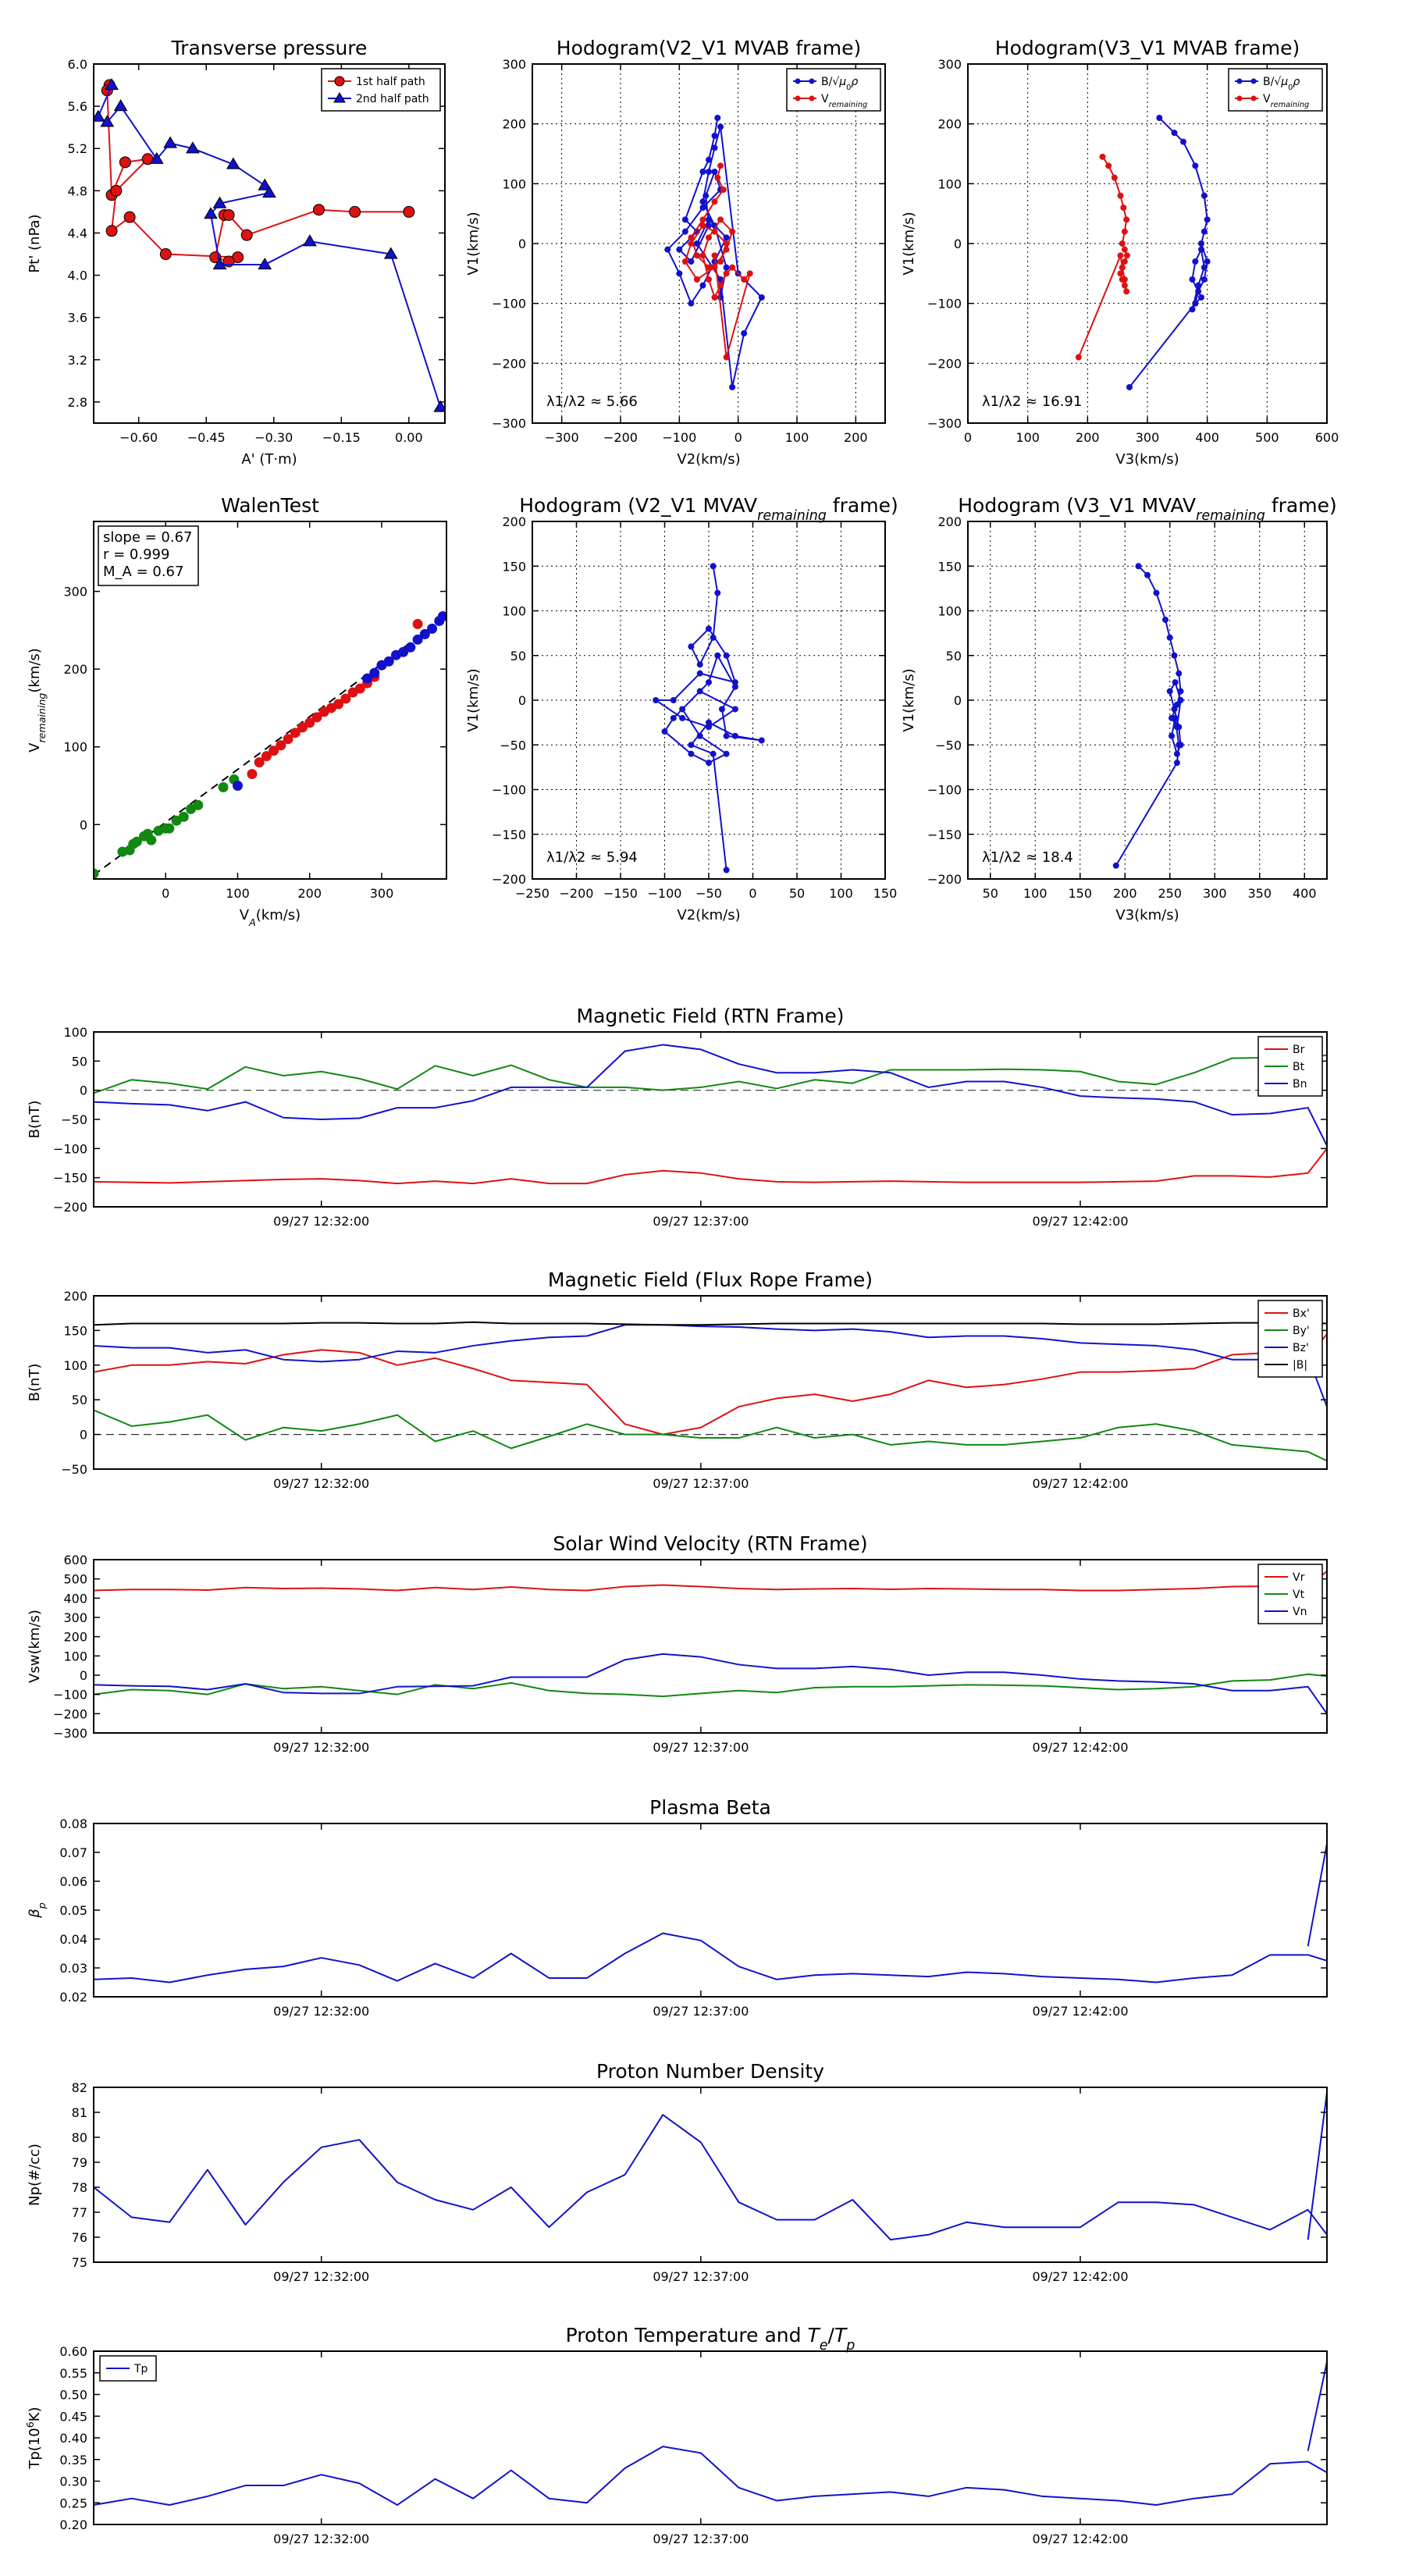  What do you see at coordinates (165, 893) in the screenshot?
I see `x-tick-label: 0` at bounding box center [165, 893].